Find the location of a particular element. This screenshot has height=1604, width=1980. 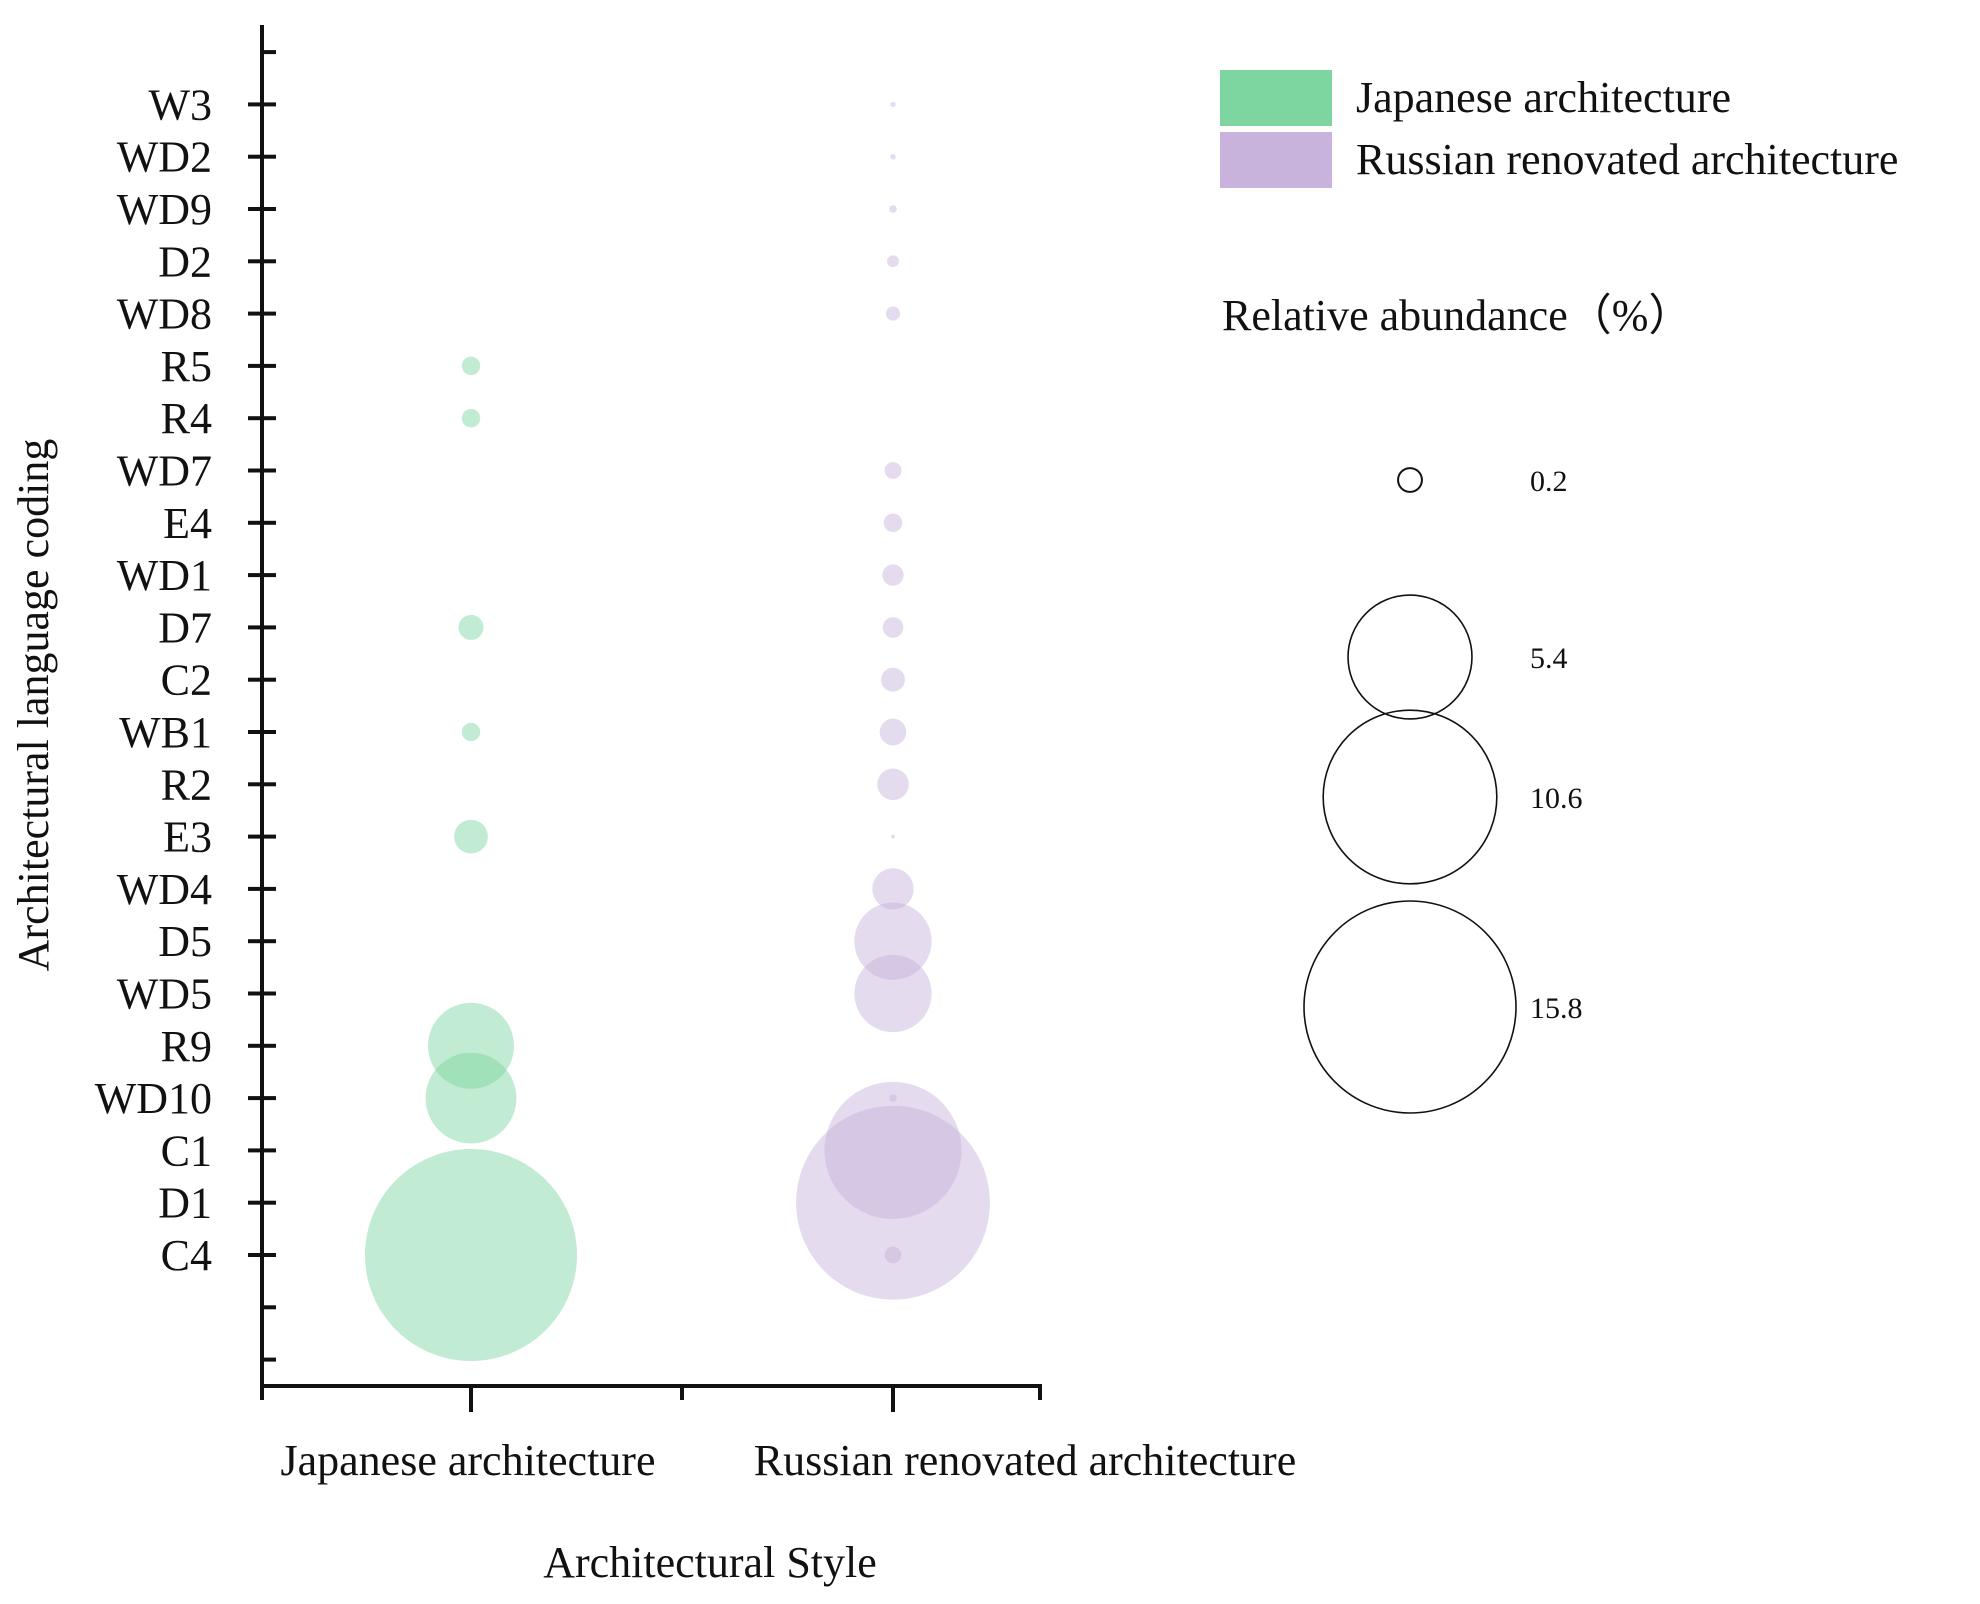

y-tick-label: D5 is located at coordinates (185, 941).